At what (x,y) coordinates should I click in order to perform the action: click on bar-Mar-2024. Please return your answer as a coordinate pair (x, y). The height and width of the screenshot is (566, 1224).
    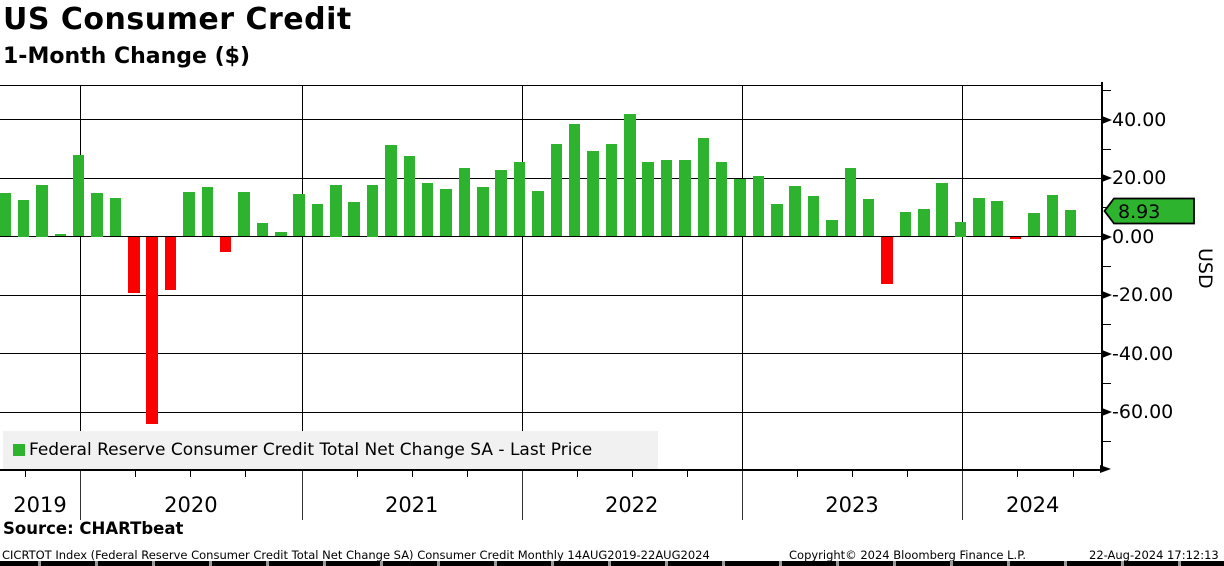
    Looking at the image, I should click on (1015, 238).